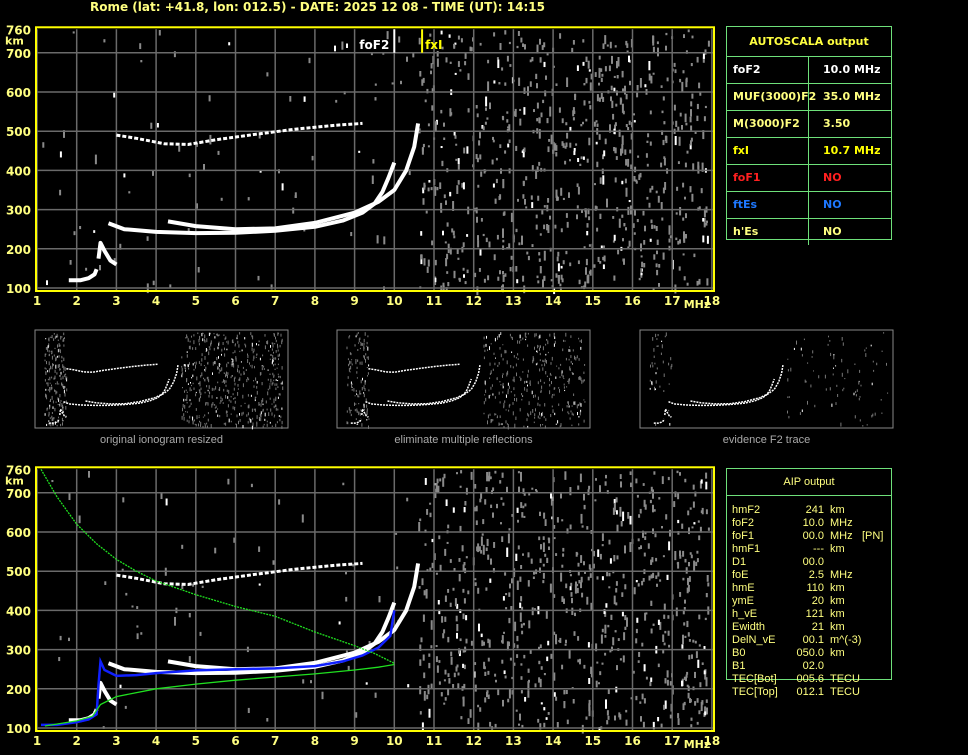 The width and height of the screenshot is (968, 755). I want to click on aip-unit: km, so click(837, 510).